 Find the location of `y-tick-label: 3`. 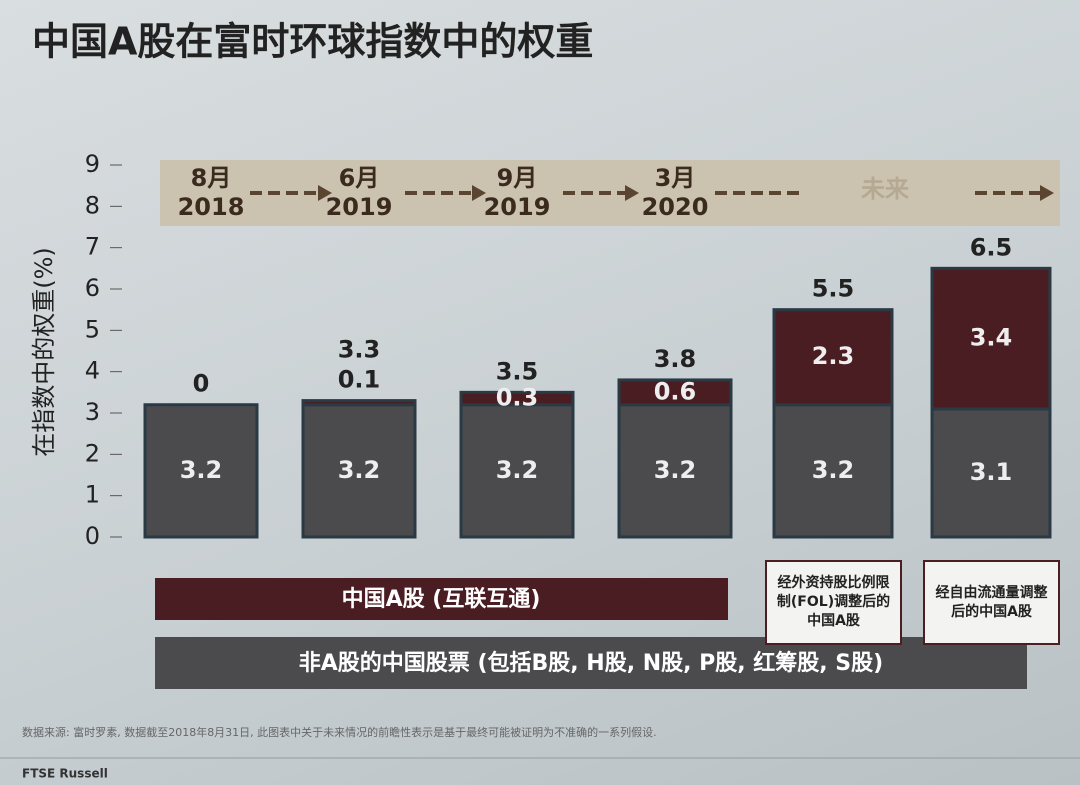

y-tick-label: 3 is located at coordinates (92, 412).